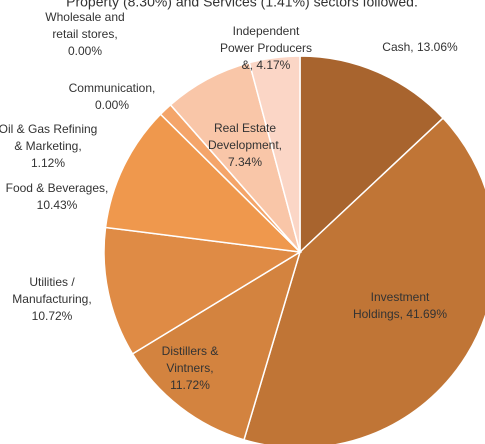 This screenshot has width=485, height=444. Describe the element at coordinates (57, 196) in the screenshot. I see `data-label: Food & Beverages, 10.43%` at that location.